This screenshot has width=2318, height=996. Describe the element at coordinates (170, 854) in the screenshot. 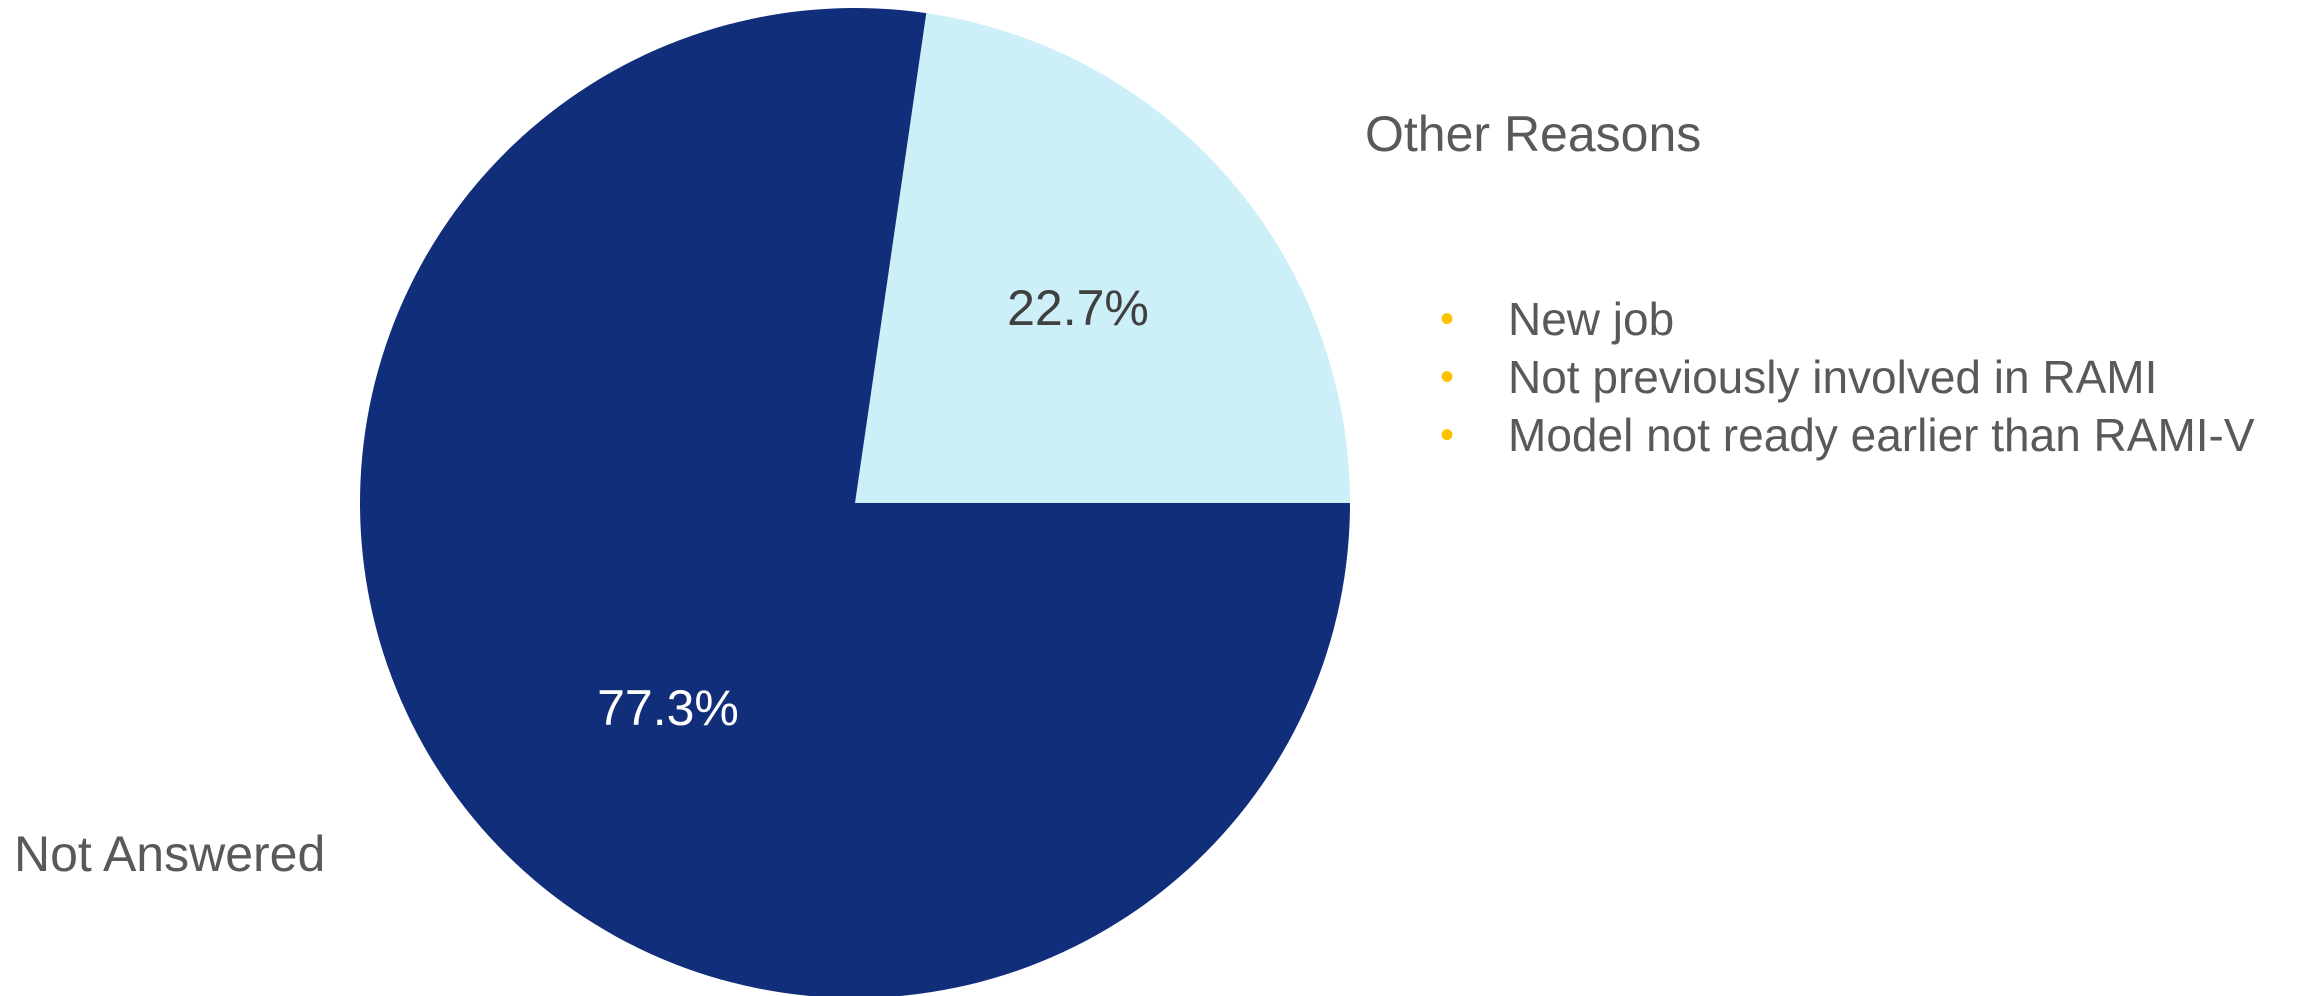

I see `category-label-not-answered: Not Answered` at that location.